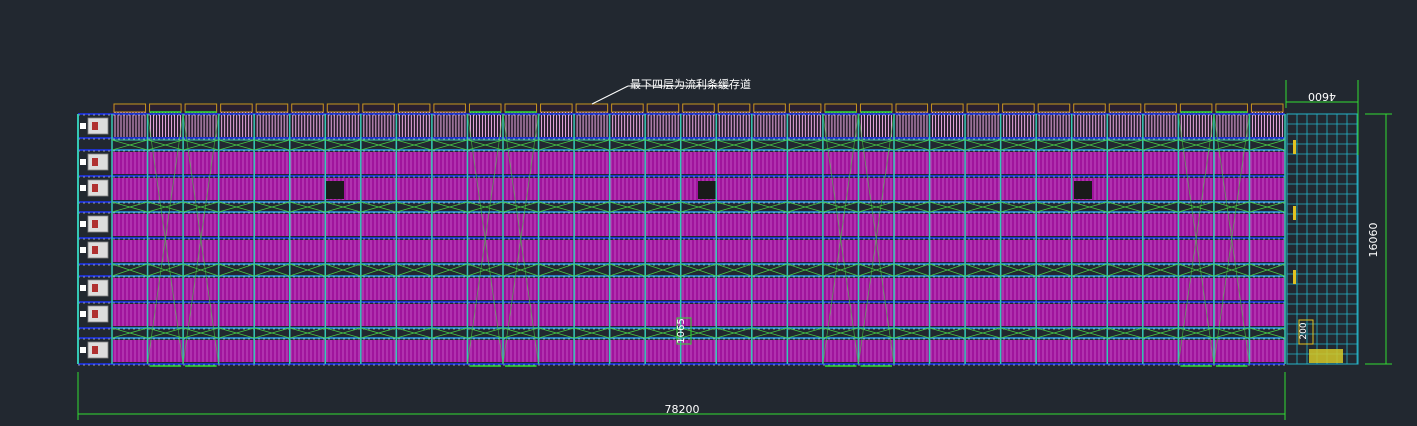  Describe the element at coordinates (681, 330) in the screenshot. I see `aisle-width-dimension: 1065` at that location.